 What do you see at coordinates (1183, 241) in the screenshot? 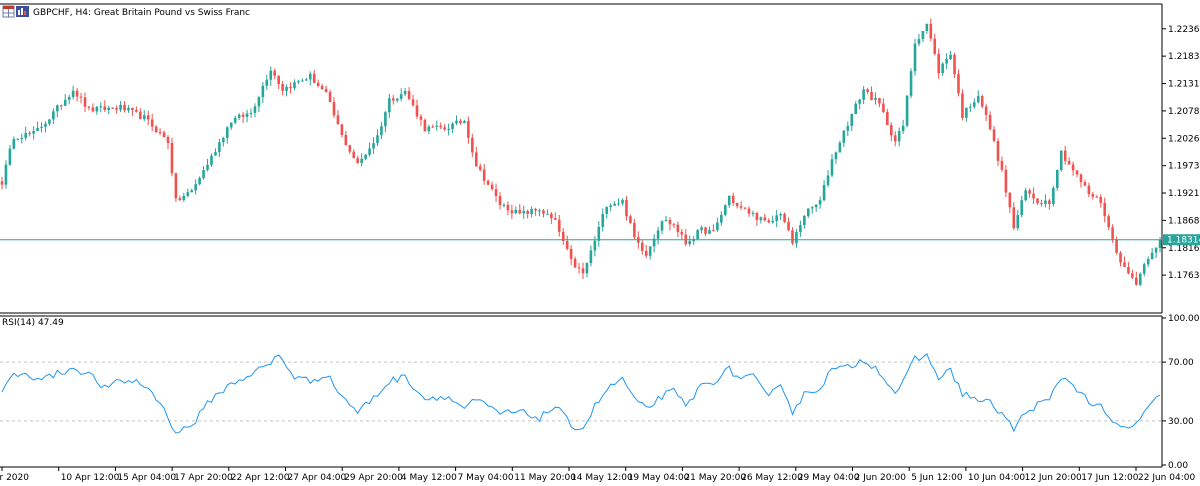
I see `current-price-label: 1.18314` at bounding box center [1183, 241].